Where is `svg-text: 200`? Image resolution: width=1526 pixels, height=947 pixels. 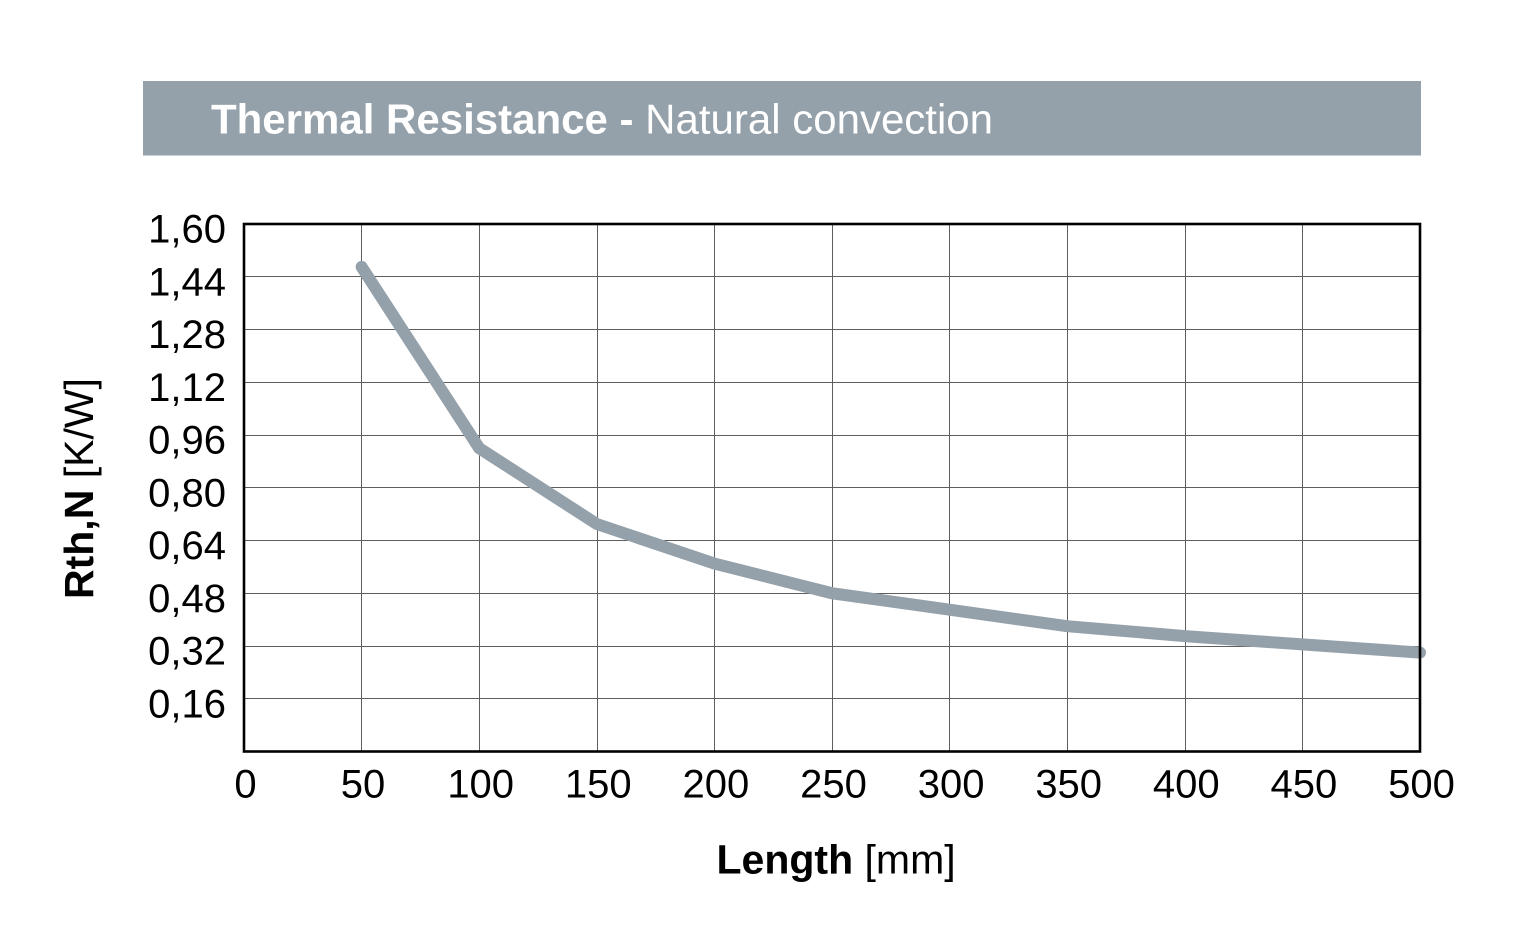
svg-text: 200 is located at coordinates (716, 785).